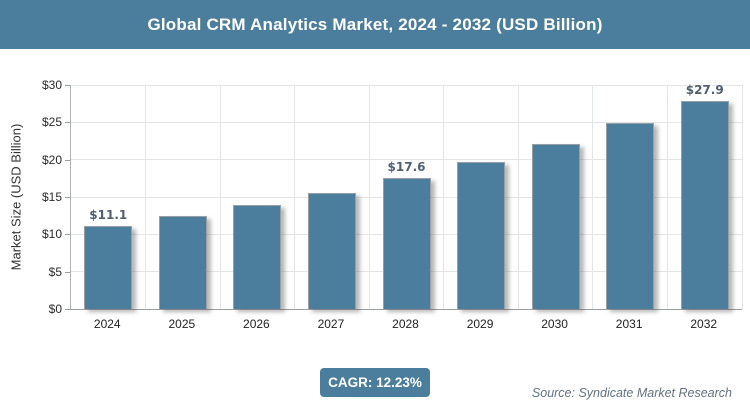 This screenshot has width=750, height=417. Describe the element at coordinates (51, 122) in the screenshot. I see `y-tick-label: $25` at that location.